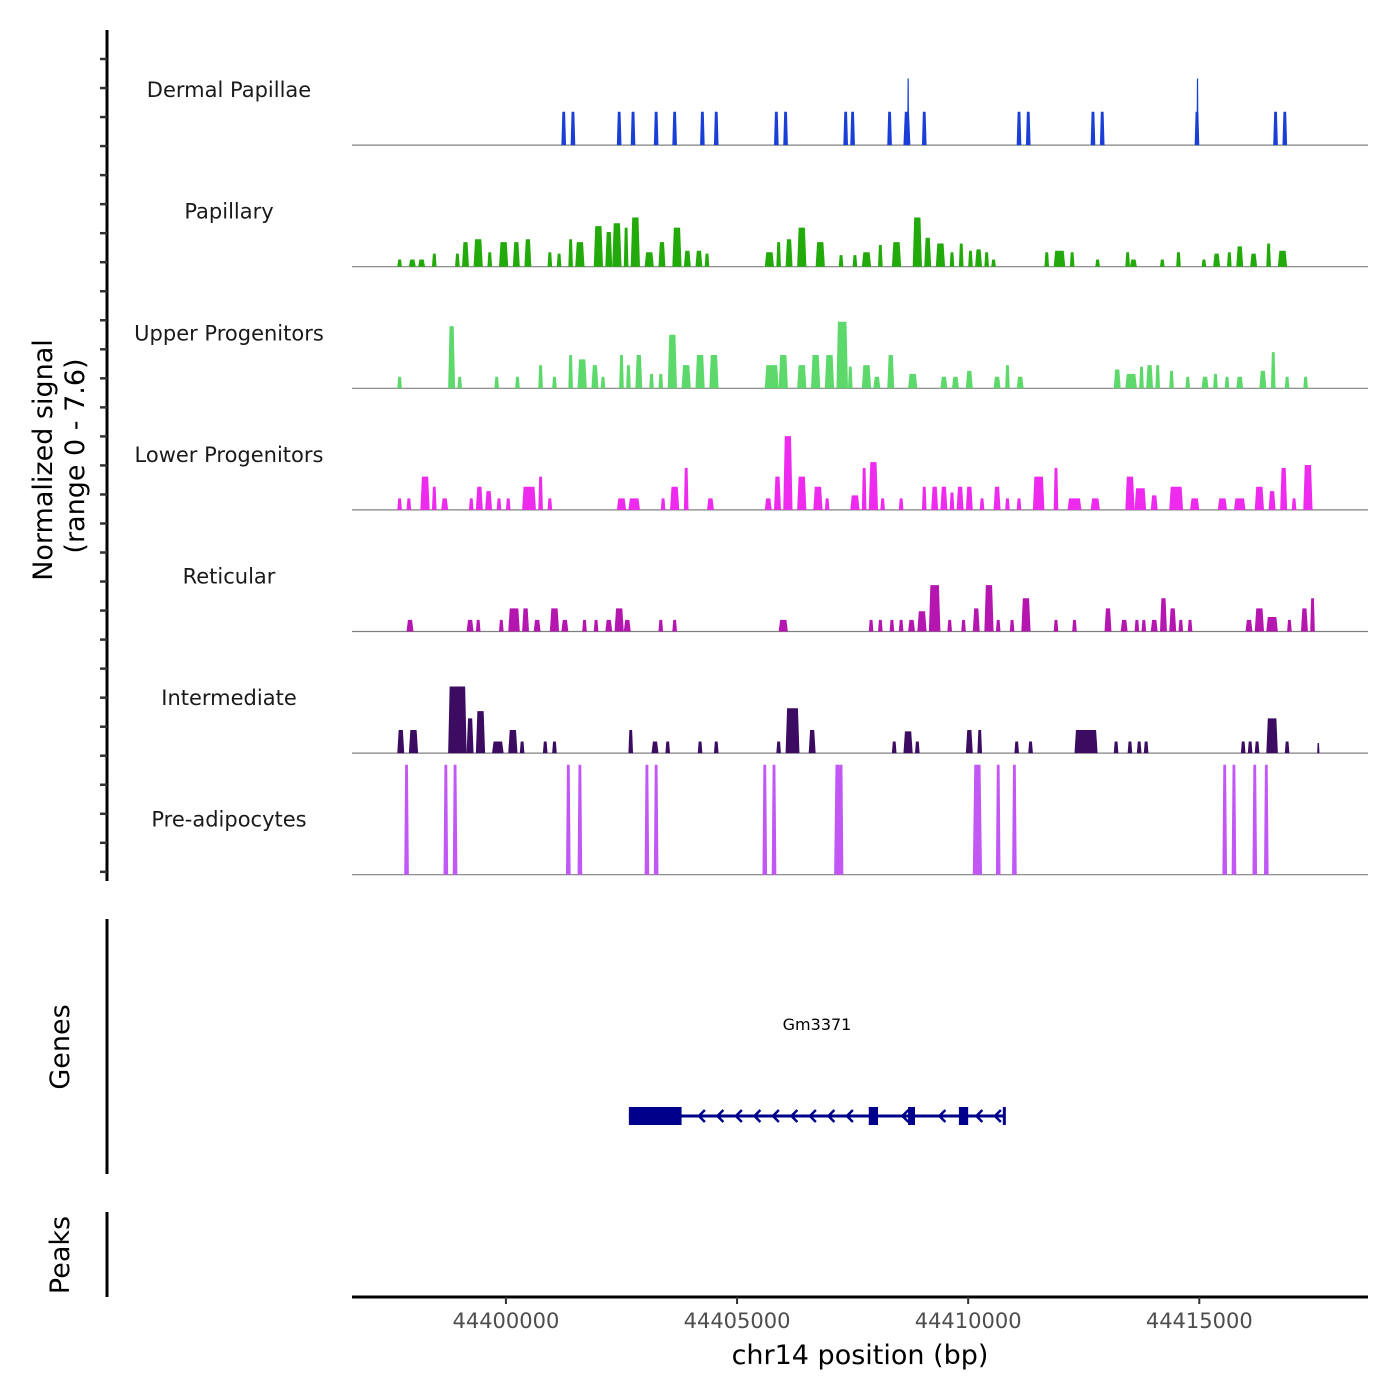 This screenshot has height=1400, width=1400. I want to click on track-label: Upper Progenitors, so click(229, 333).